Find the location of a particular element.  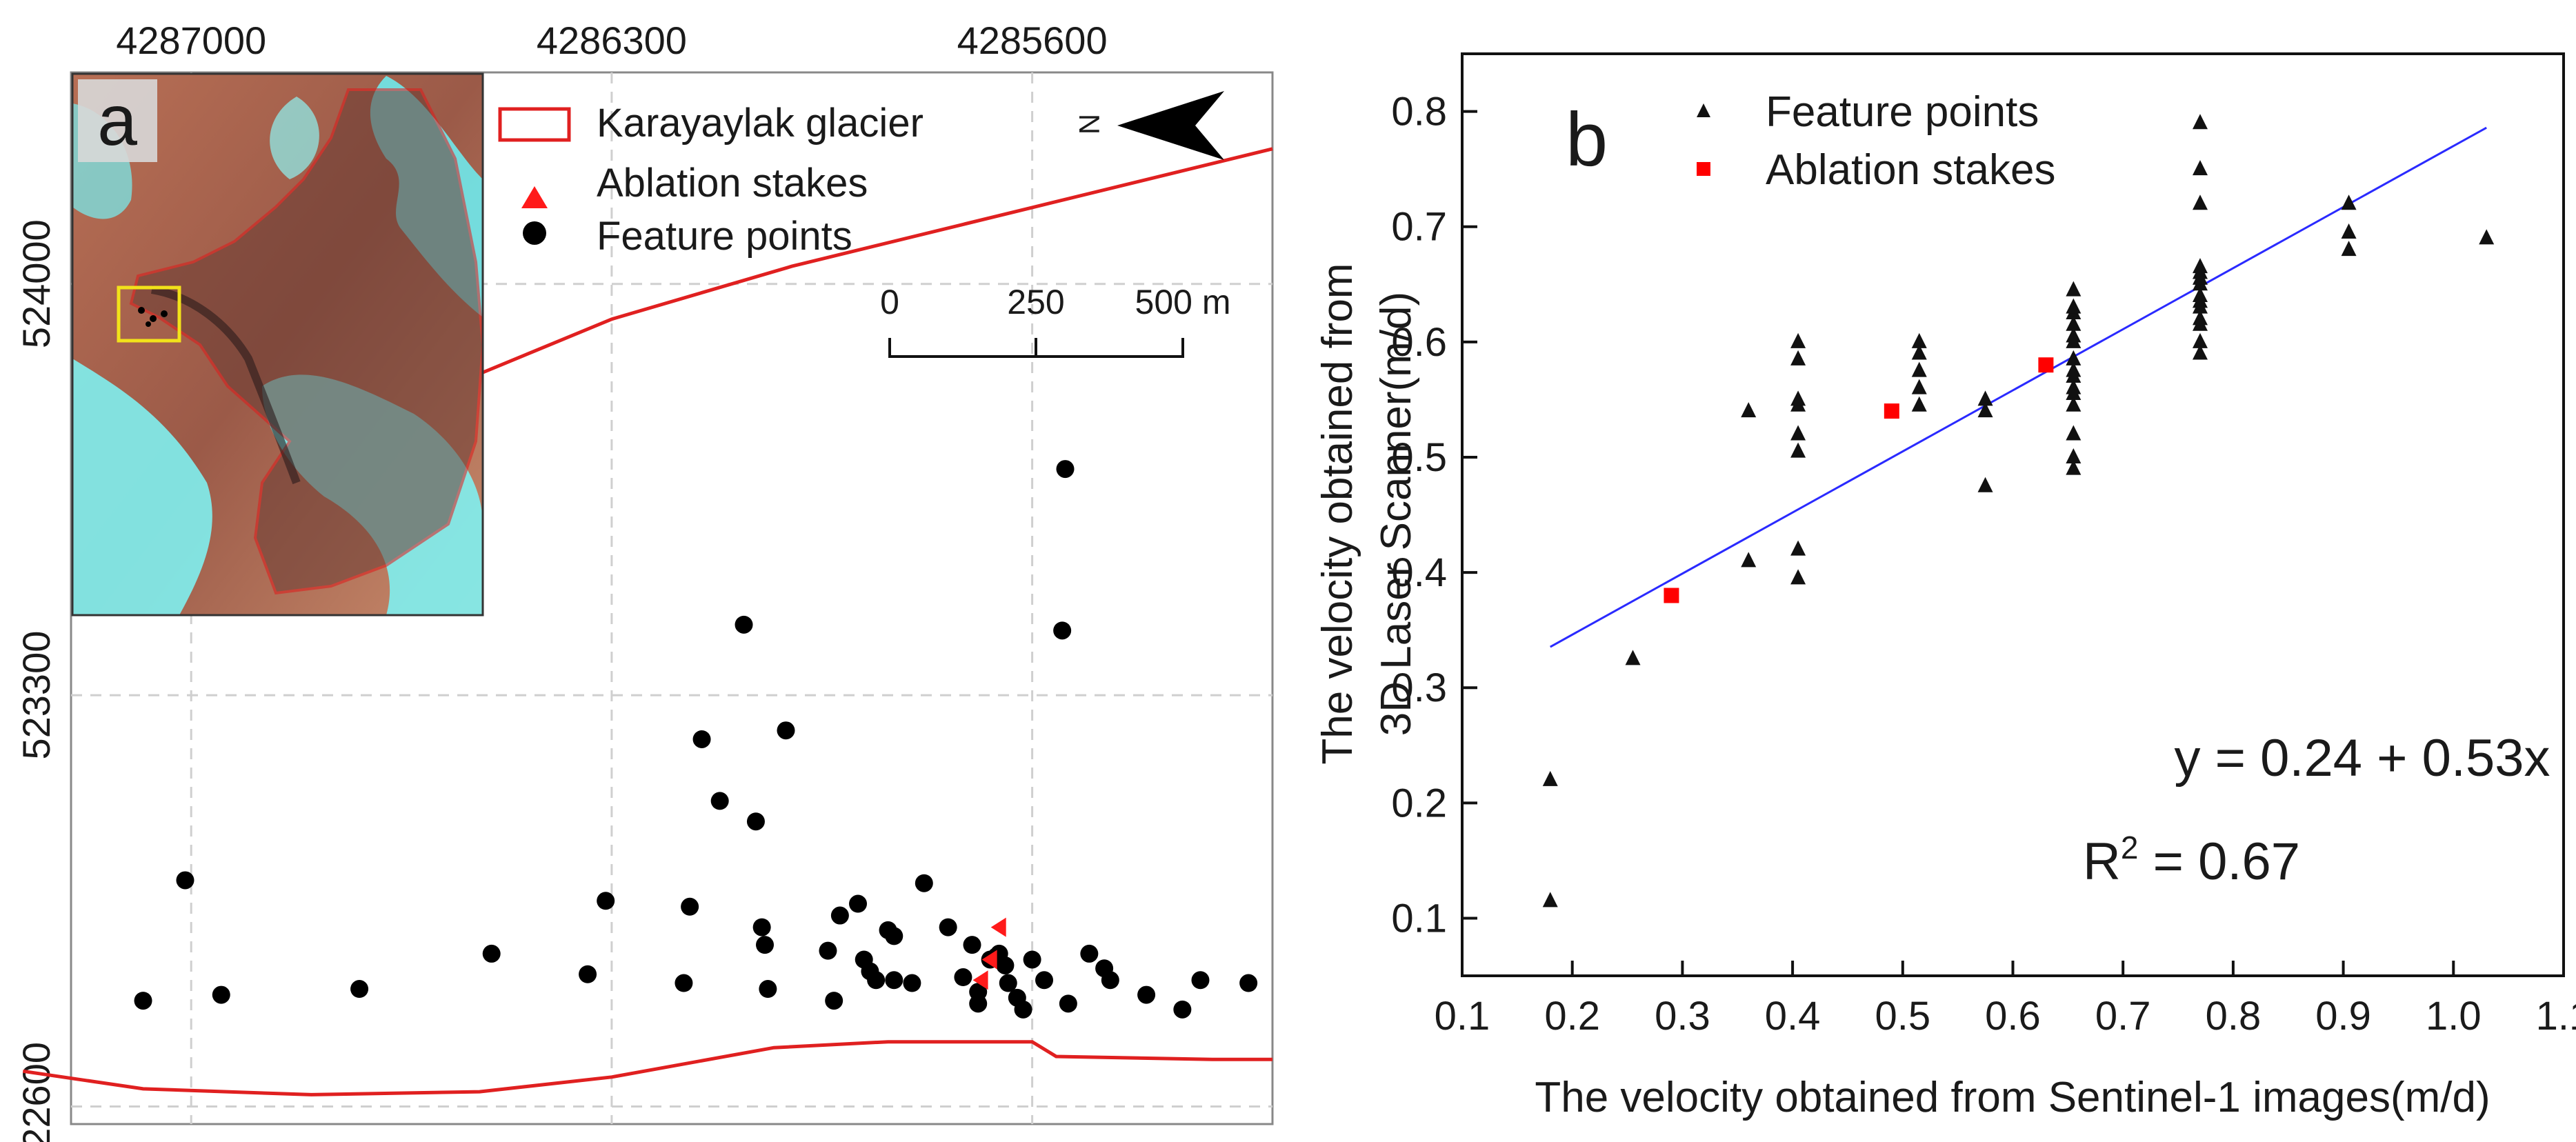

y-axis-label-part2: 3D Laser Scanner(m/d) is located at coordinates (1396, 514).